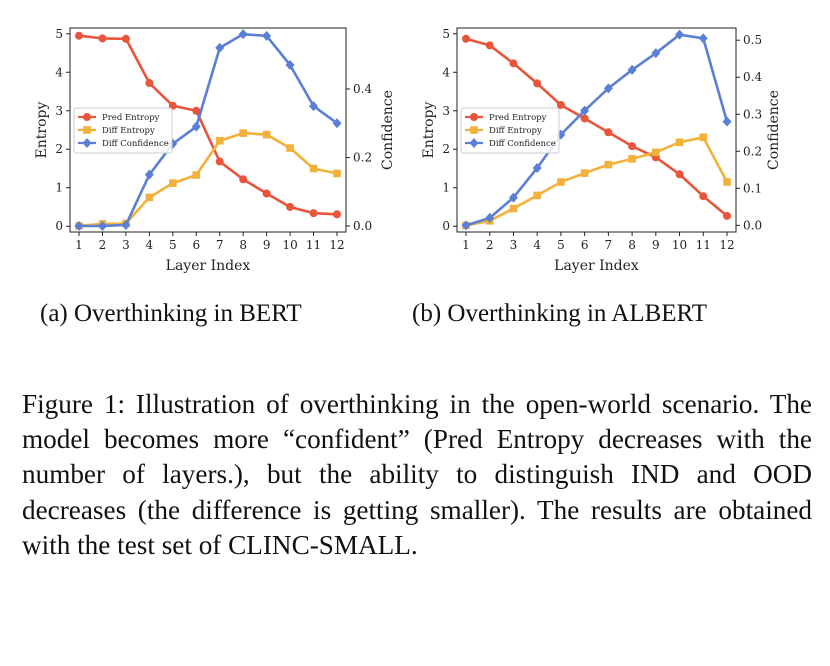 The image size is (830, 666). Describe the element at coordinates (596, 266) in the screenshot. I see `x-axis-label: Layer Index` at that location.